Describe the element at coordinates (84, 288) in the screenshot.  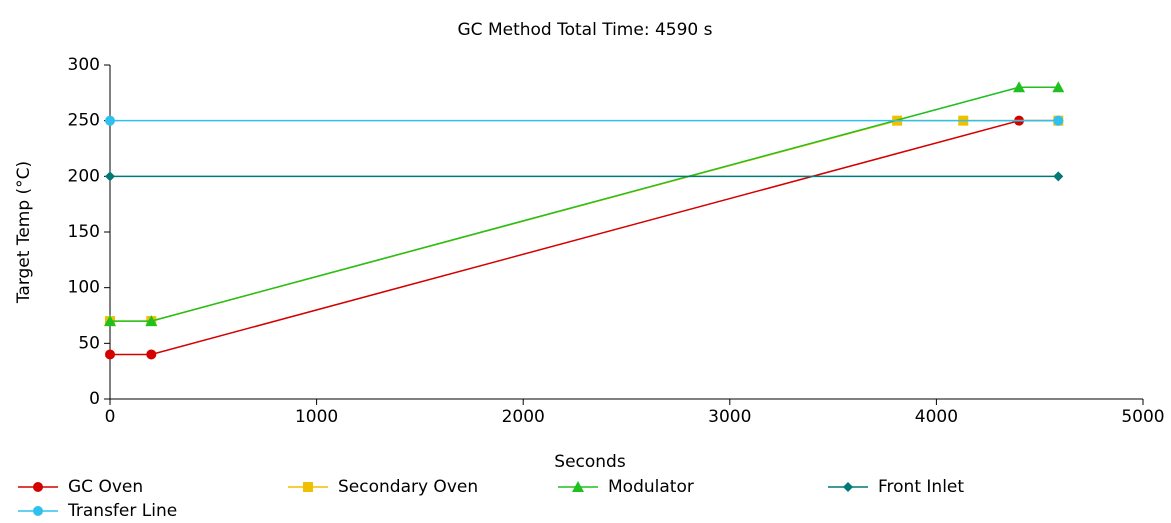
I see `y-tick-label: 100` at that location.